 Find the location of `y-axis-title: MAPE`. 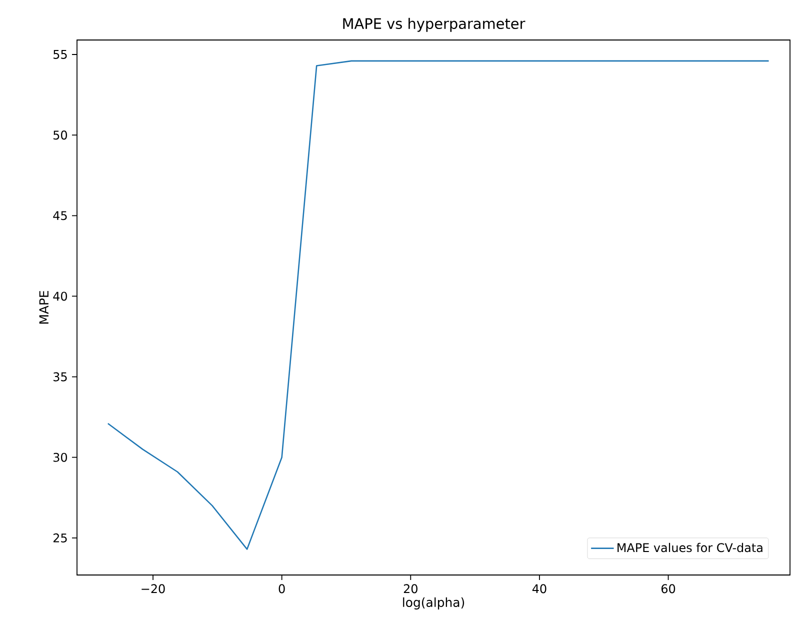

y-axis-title: MAPE is located at coordinates (43, 307).